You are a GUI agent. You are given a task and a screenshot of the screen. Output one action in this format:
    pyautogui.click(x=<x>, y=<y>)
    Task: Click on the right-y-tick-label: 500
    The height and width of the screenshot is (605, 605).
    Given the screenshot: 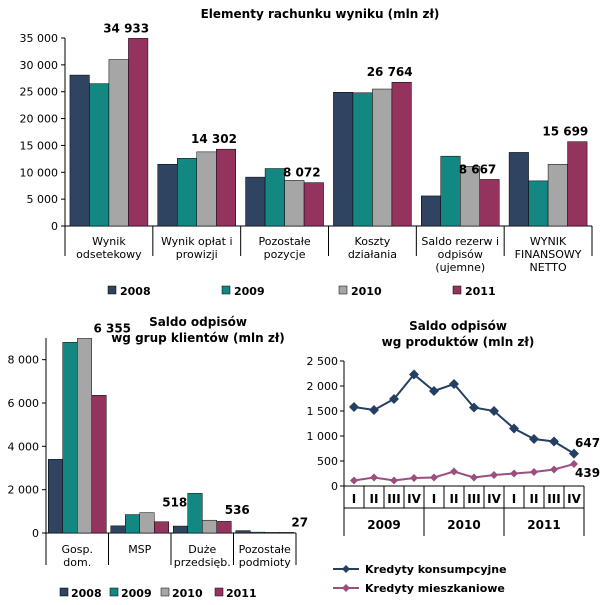 What is the action you would take?
    pyautogui.click(x=327, y=461)
    